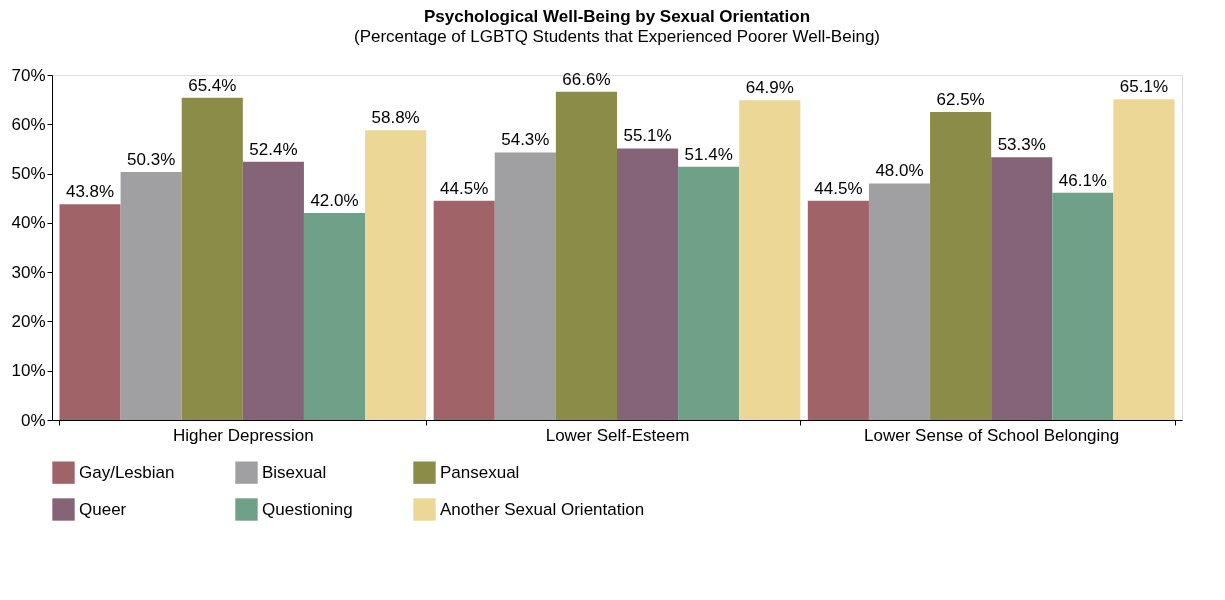  What do you see at coordinates (617, 36) in the screenshot?
I see `chart-subtitle: (Percentage of LGBTQ Students that Experienced Poorer Well-Being)` at bounding box center [617, 36].